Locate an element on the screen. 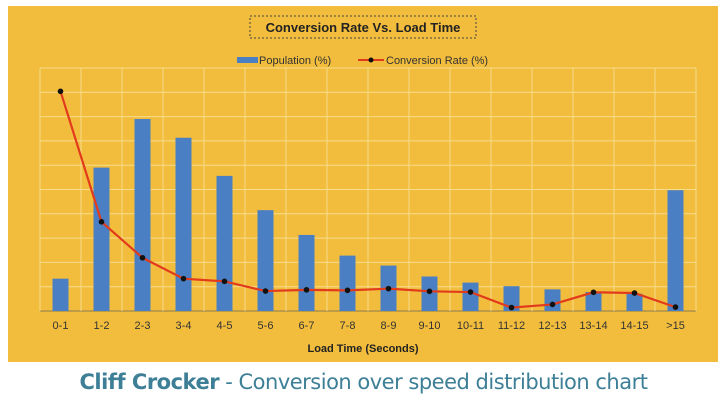  x-tick-label: 9-10 is located at coordinates (429, 326).